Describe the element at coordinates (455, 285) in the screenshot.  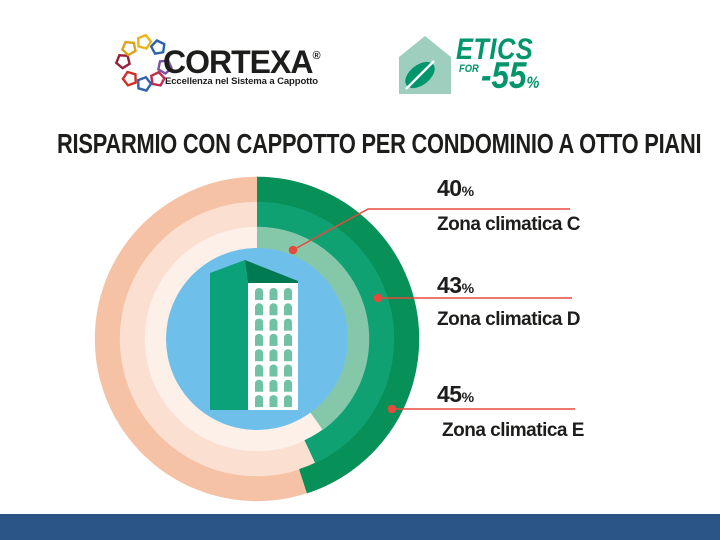
I see `percent-value-zona-d: 43%` at that location.